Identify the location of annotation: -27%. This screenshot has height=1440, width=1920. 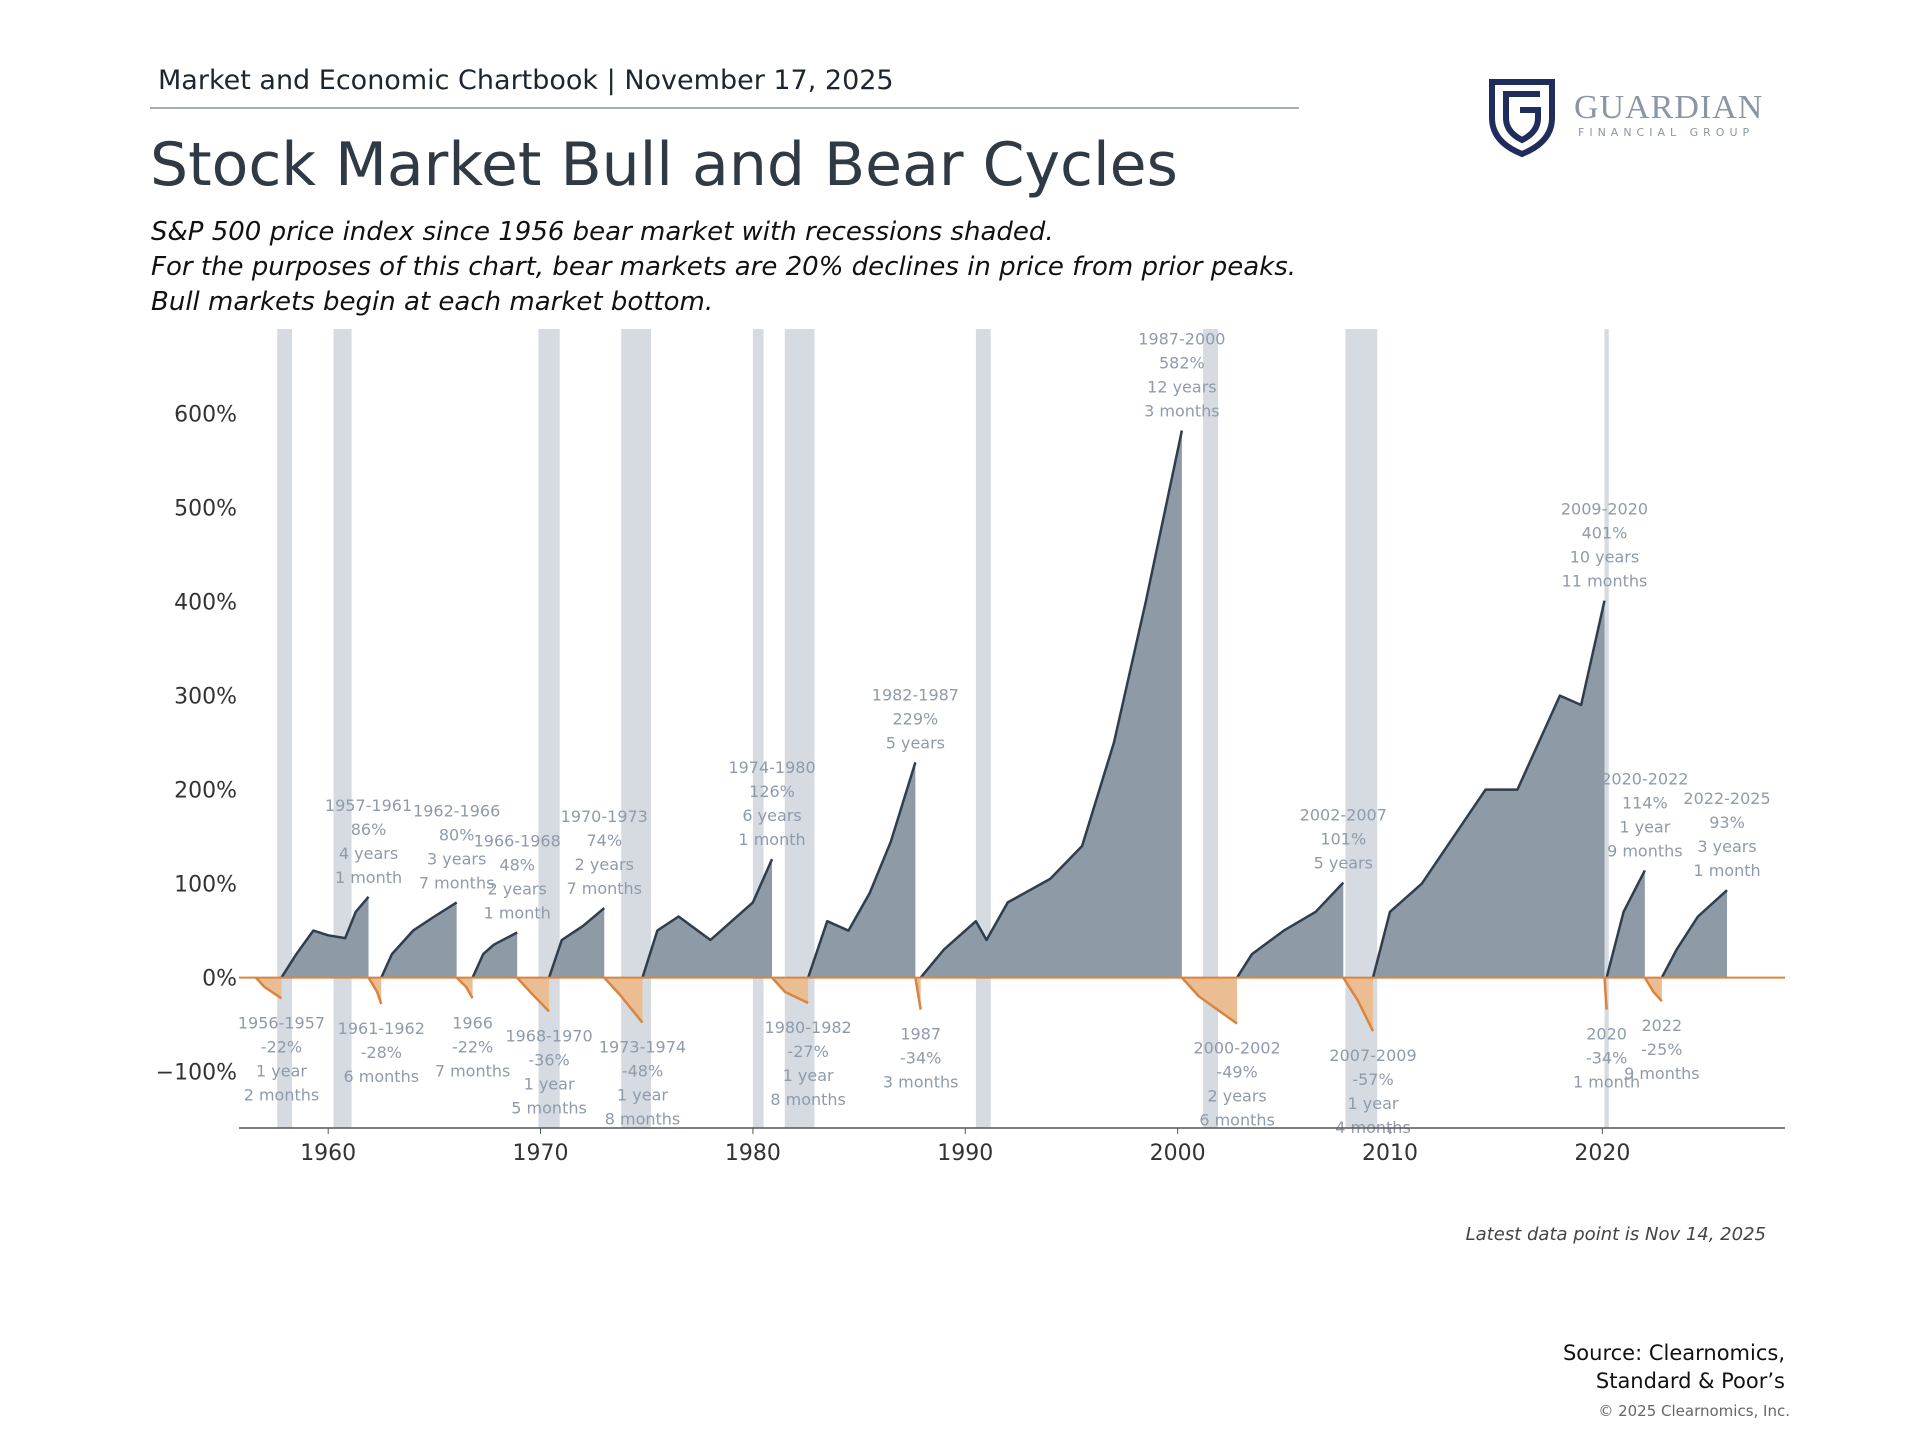
(807, 1051).